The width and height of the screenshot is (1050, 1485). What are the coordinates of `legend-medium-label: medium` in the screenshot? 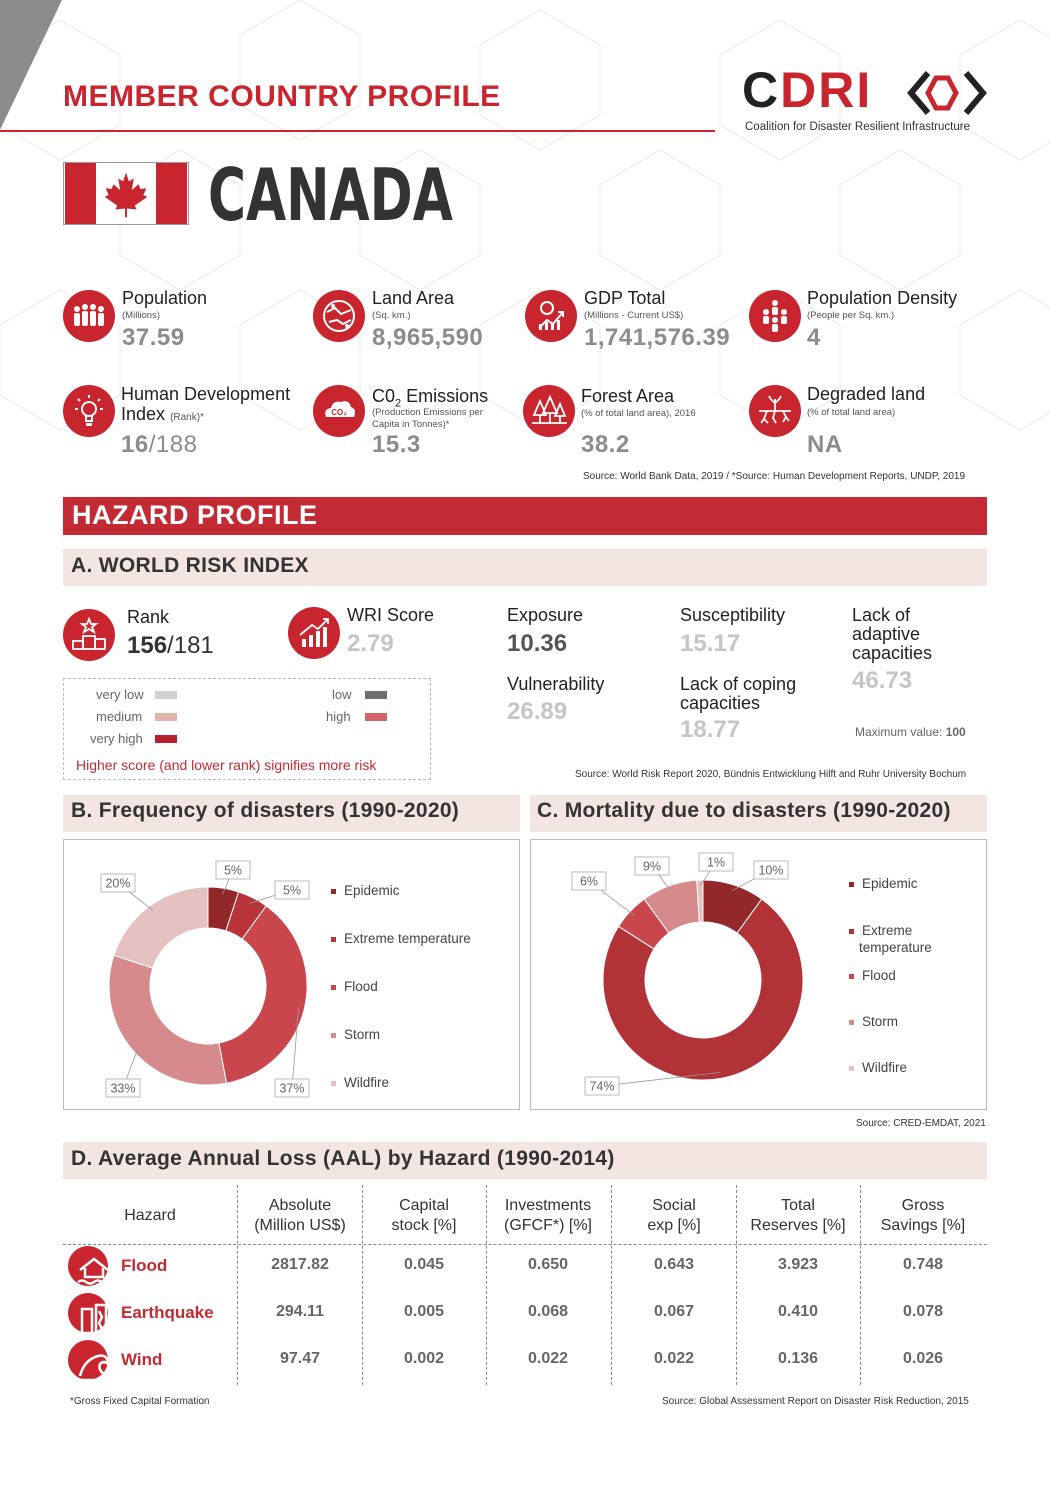 It's located at (119, 716).